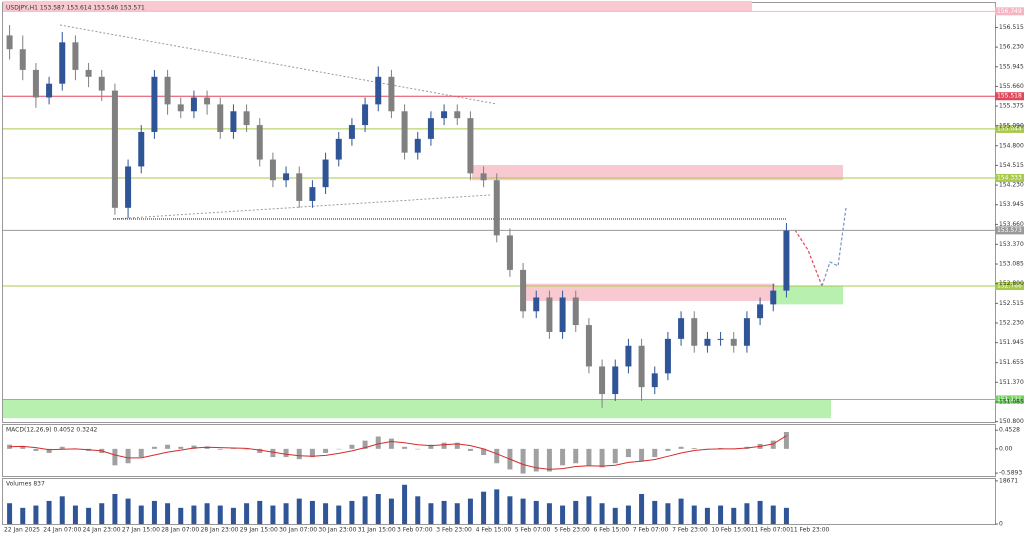 The image size is (1024, 537). I want to click on y-tick-label: 151.655, so click(1011, 362).